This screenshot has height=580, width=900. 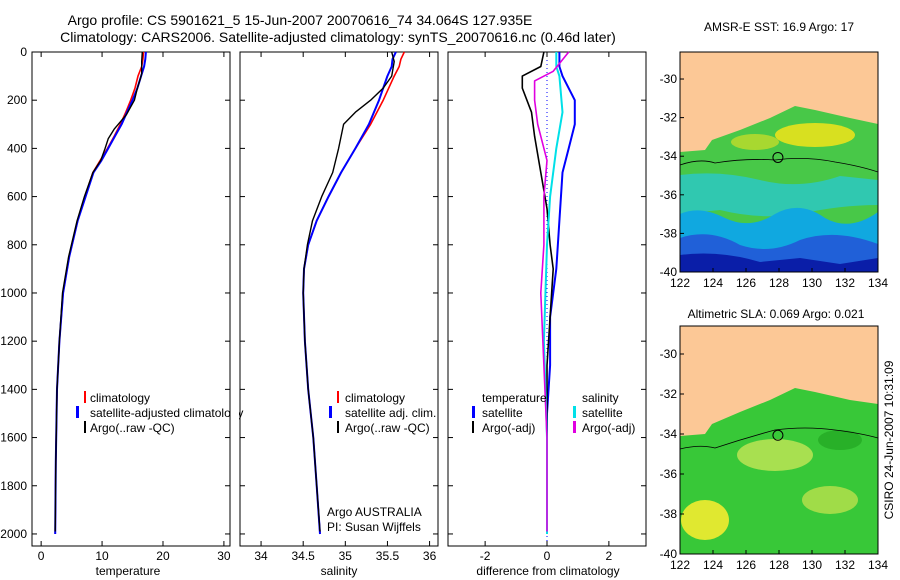 What do you see at coordinates (13, 341) in the screenshot?
I see `y-tick-label: 1200` at bounding box center [13, 341].